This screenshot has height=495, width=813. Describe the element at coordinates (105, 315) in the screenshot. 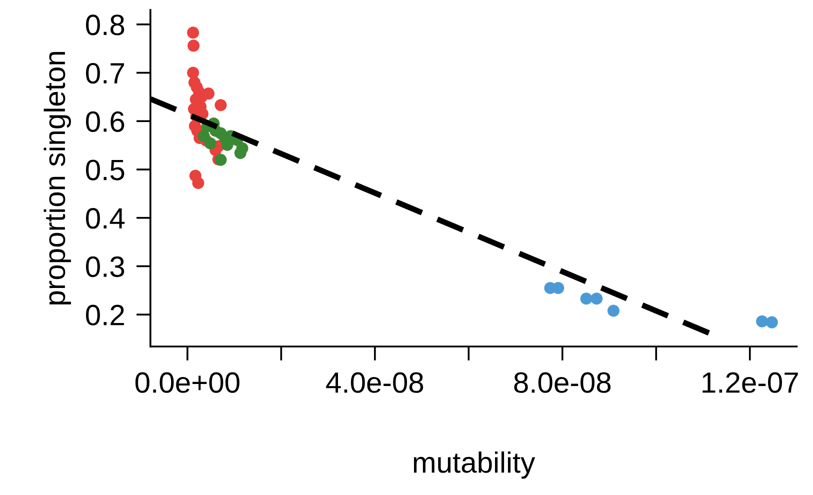

I see `y-tick-label: 0.2` at that location.